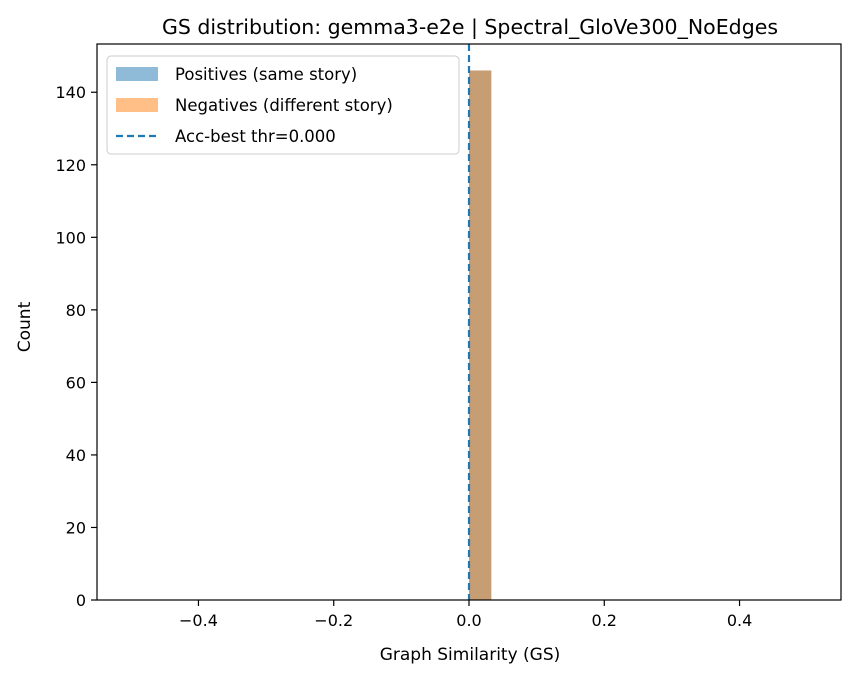  Describe the element at coordinates (198, 620) in the screenshot. I see `x-tick-label: −0.4` at that location.